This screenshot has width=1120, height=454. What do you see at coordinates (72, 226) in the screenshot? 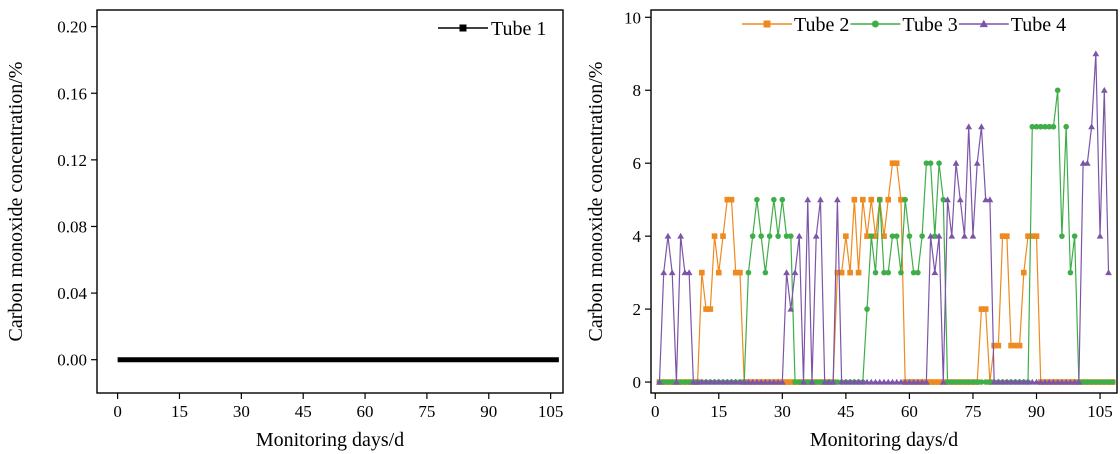
I see `y-tick-label: 0.08` at bounding box center [72, 226].